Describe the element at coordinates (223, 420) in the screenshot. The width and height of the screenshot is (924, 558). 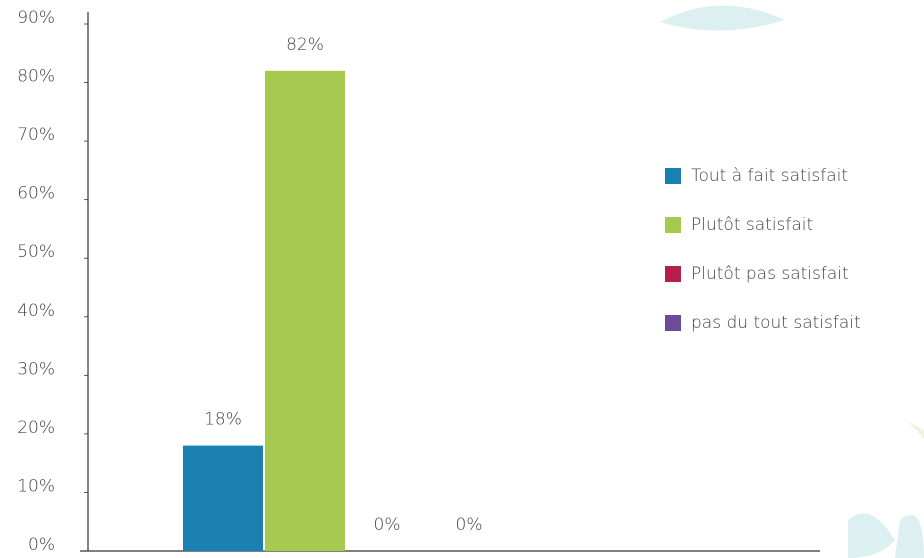
I see `value-label: 18%` at that location.